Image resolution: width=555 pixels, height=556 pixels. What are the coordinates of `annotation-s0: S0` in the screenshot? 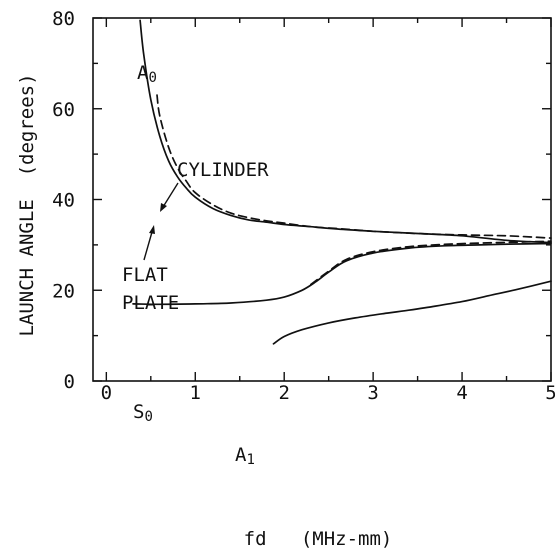 It's located at (143, 413).